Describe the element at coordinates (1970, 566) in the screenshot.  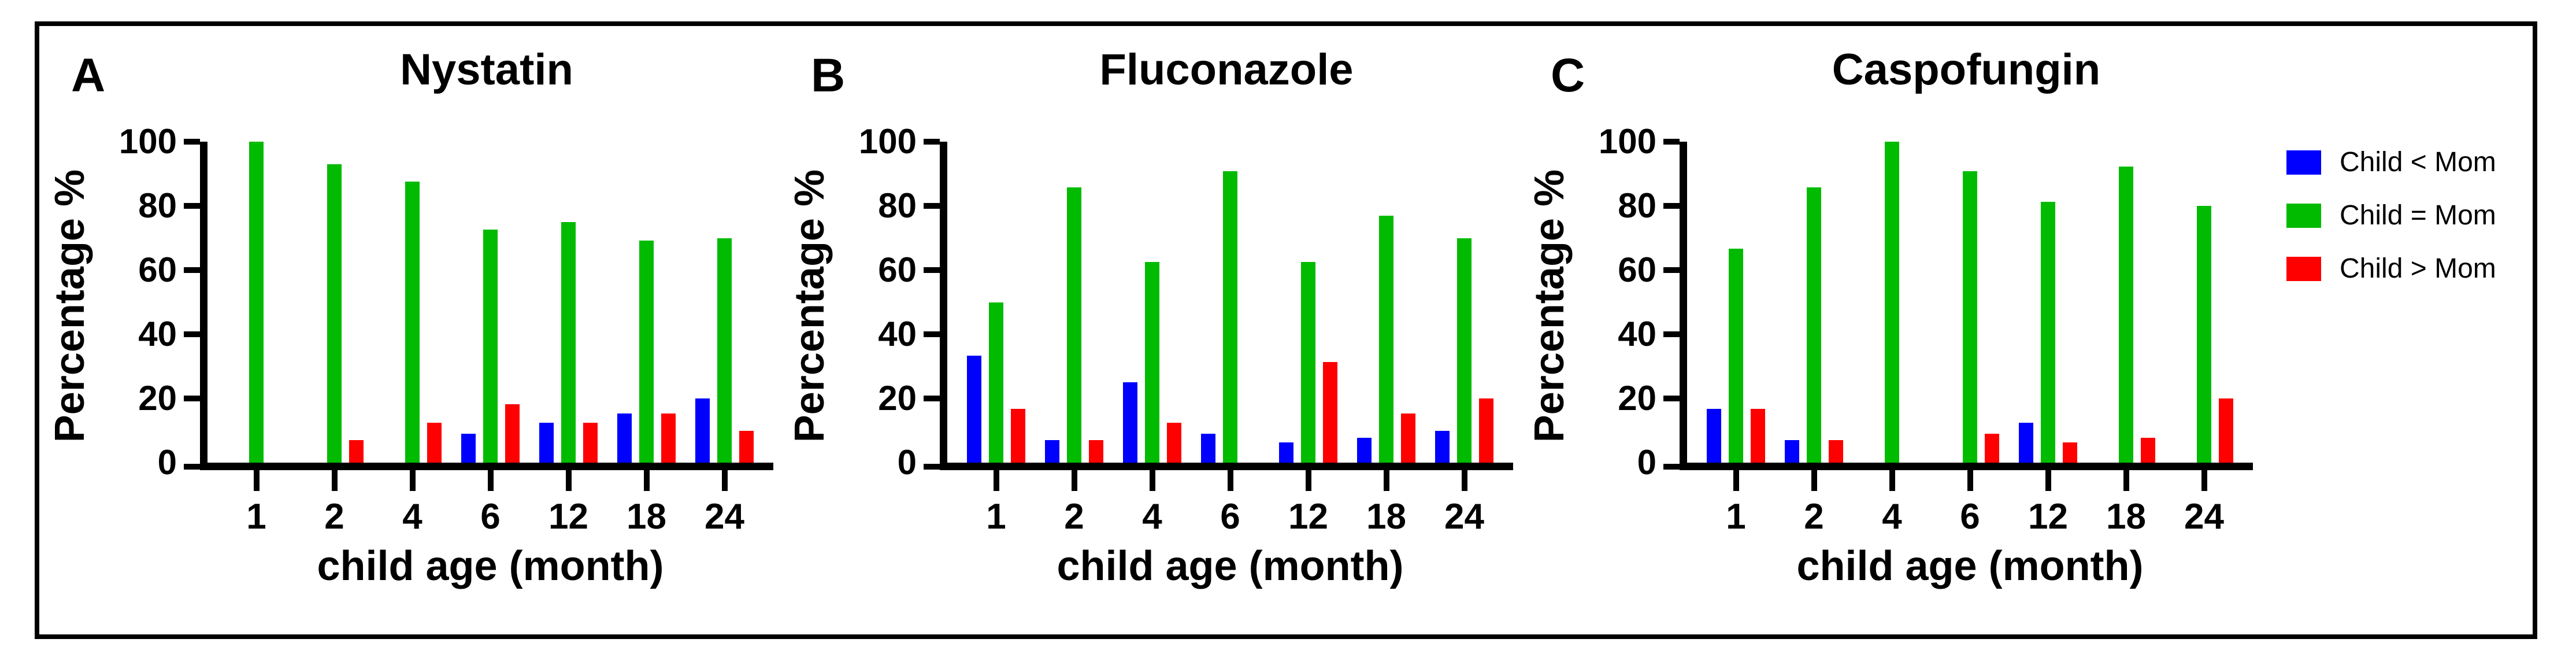
I see `x-axis-title: child age (month)` at that location.